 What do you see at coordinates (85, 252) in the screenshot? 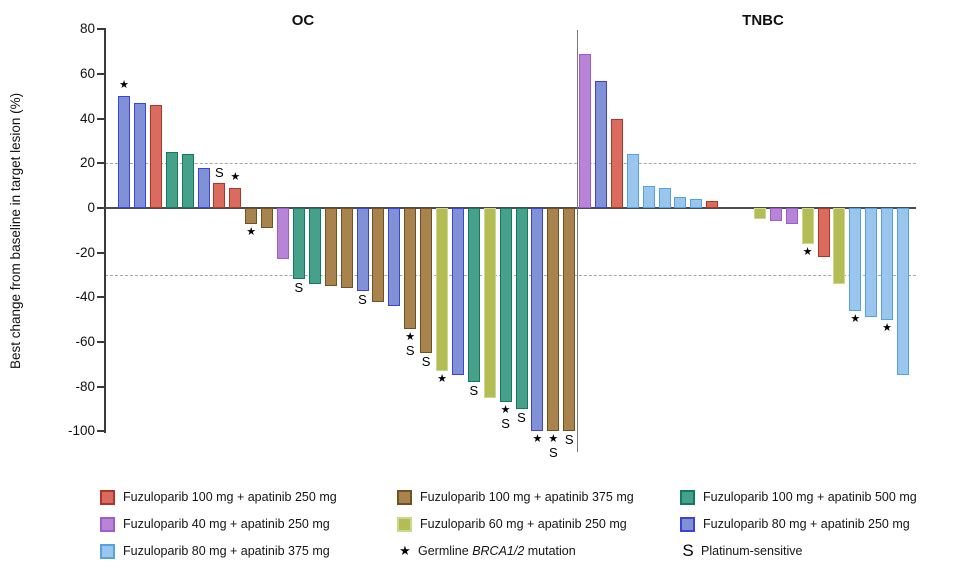
I see `y-tick-label: -20` at bounding box center [85, 252].